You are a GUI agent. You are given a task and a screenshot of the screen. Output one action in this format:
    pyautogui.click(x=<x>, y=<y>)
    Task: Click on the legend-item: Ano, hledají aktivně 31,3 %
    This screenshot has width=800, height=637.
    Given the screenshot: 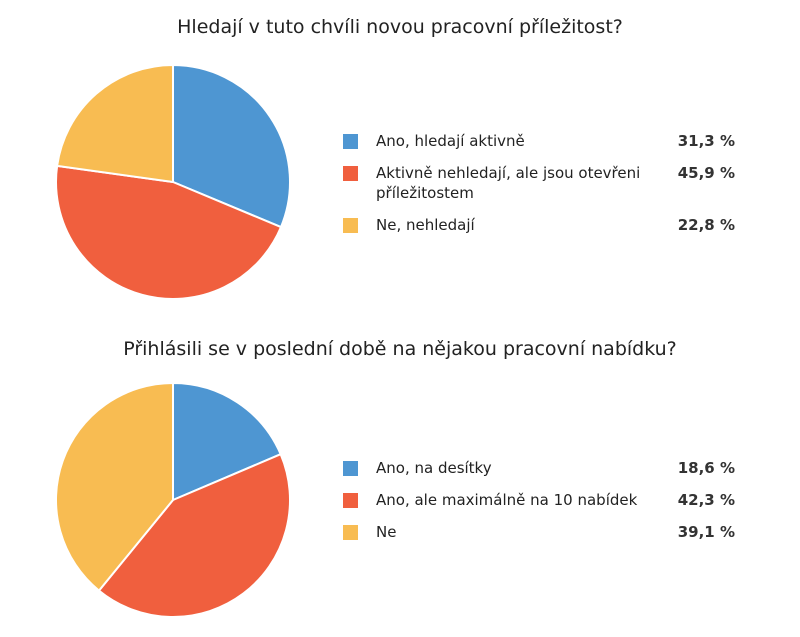 What is the action you would take?
    pyautogui.click(x=543, y=141)
    